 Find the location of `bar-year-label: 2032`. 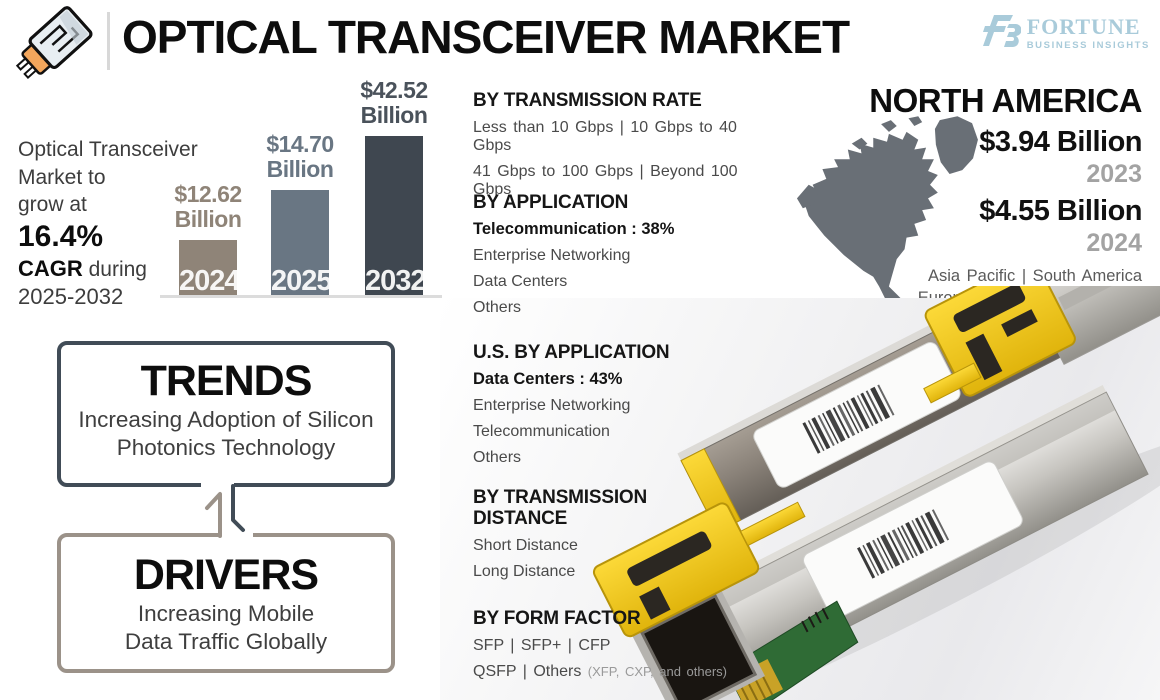

bar-year-label: 2032 is located at coordinates (396, 281).